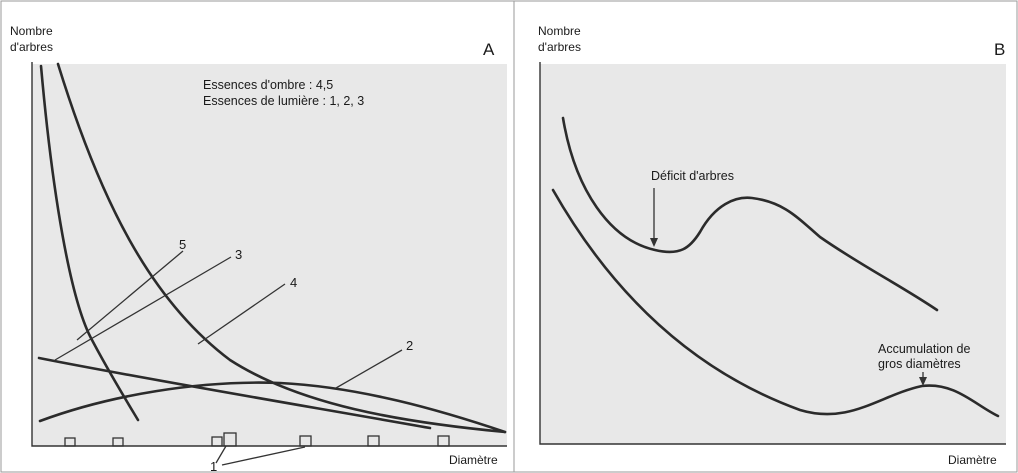  What do you see at coordinates (559, 31) in the screenshot?
I see `panel-b-ylabel-line1: Nombre` at bounding box center [559, 31].